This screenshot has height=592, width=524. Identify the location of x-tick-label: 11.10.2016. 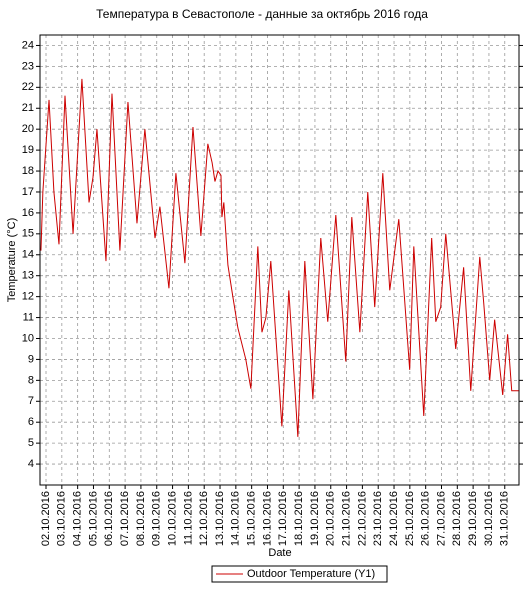
(188, 518).